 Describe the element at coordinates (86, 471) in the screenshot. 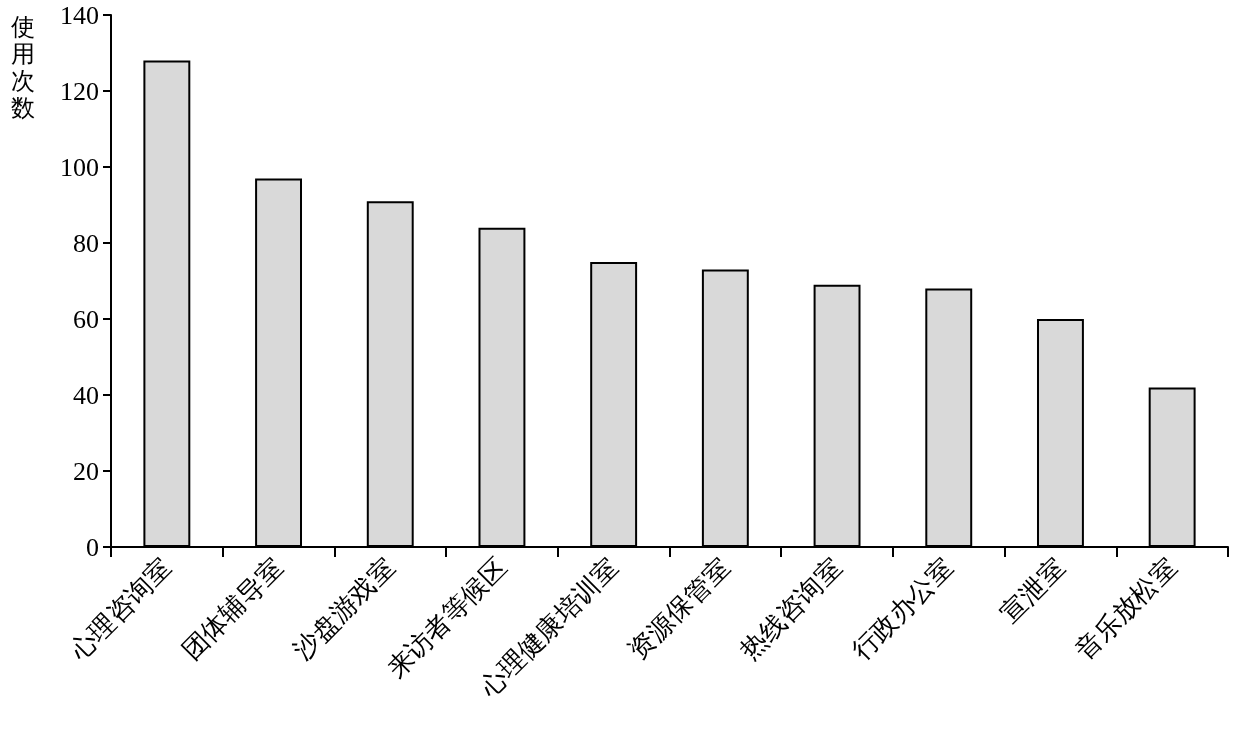

I see `y-tick-label: 20` at that location.